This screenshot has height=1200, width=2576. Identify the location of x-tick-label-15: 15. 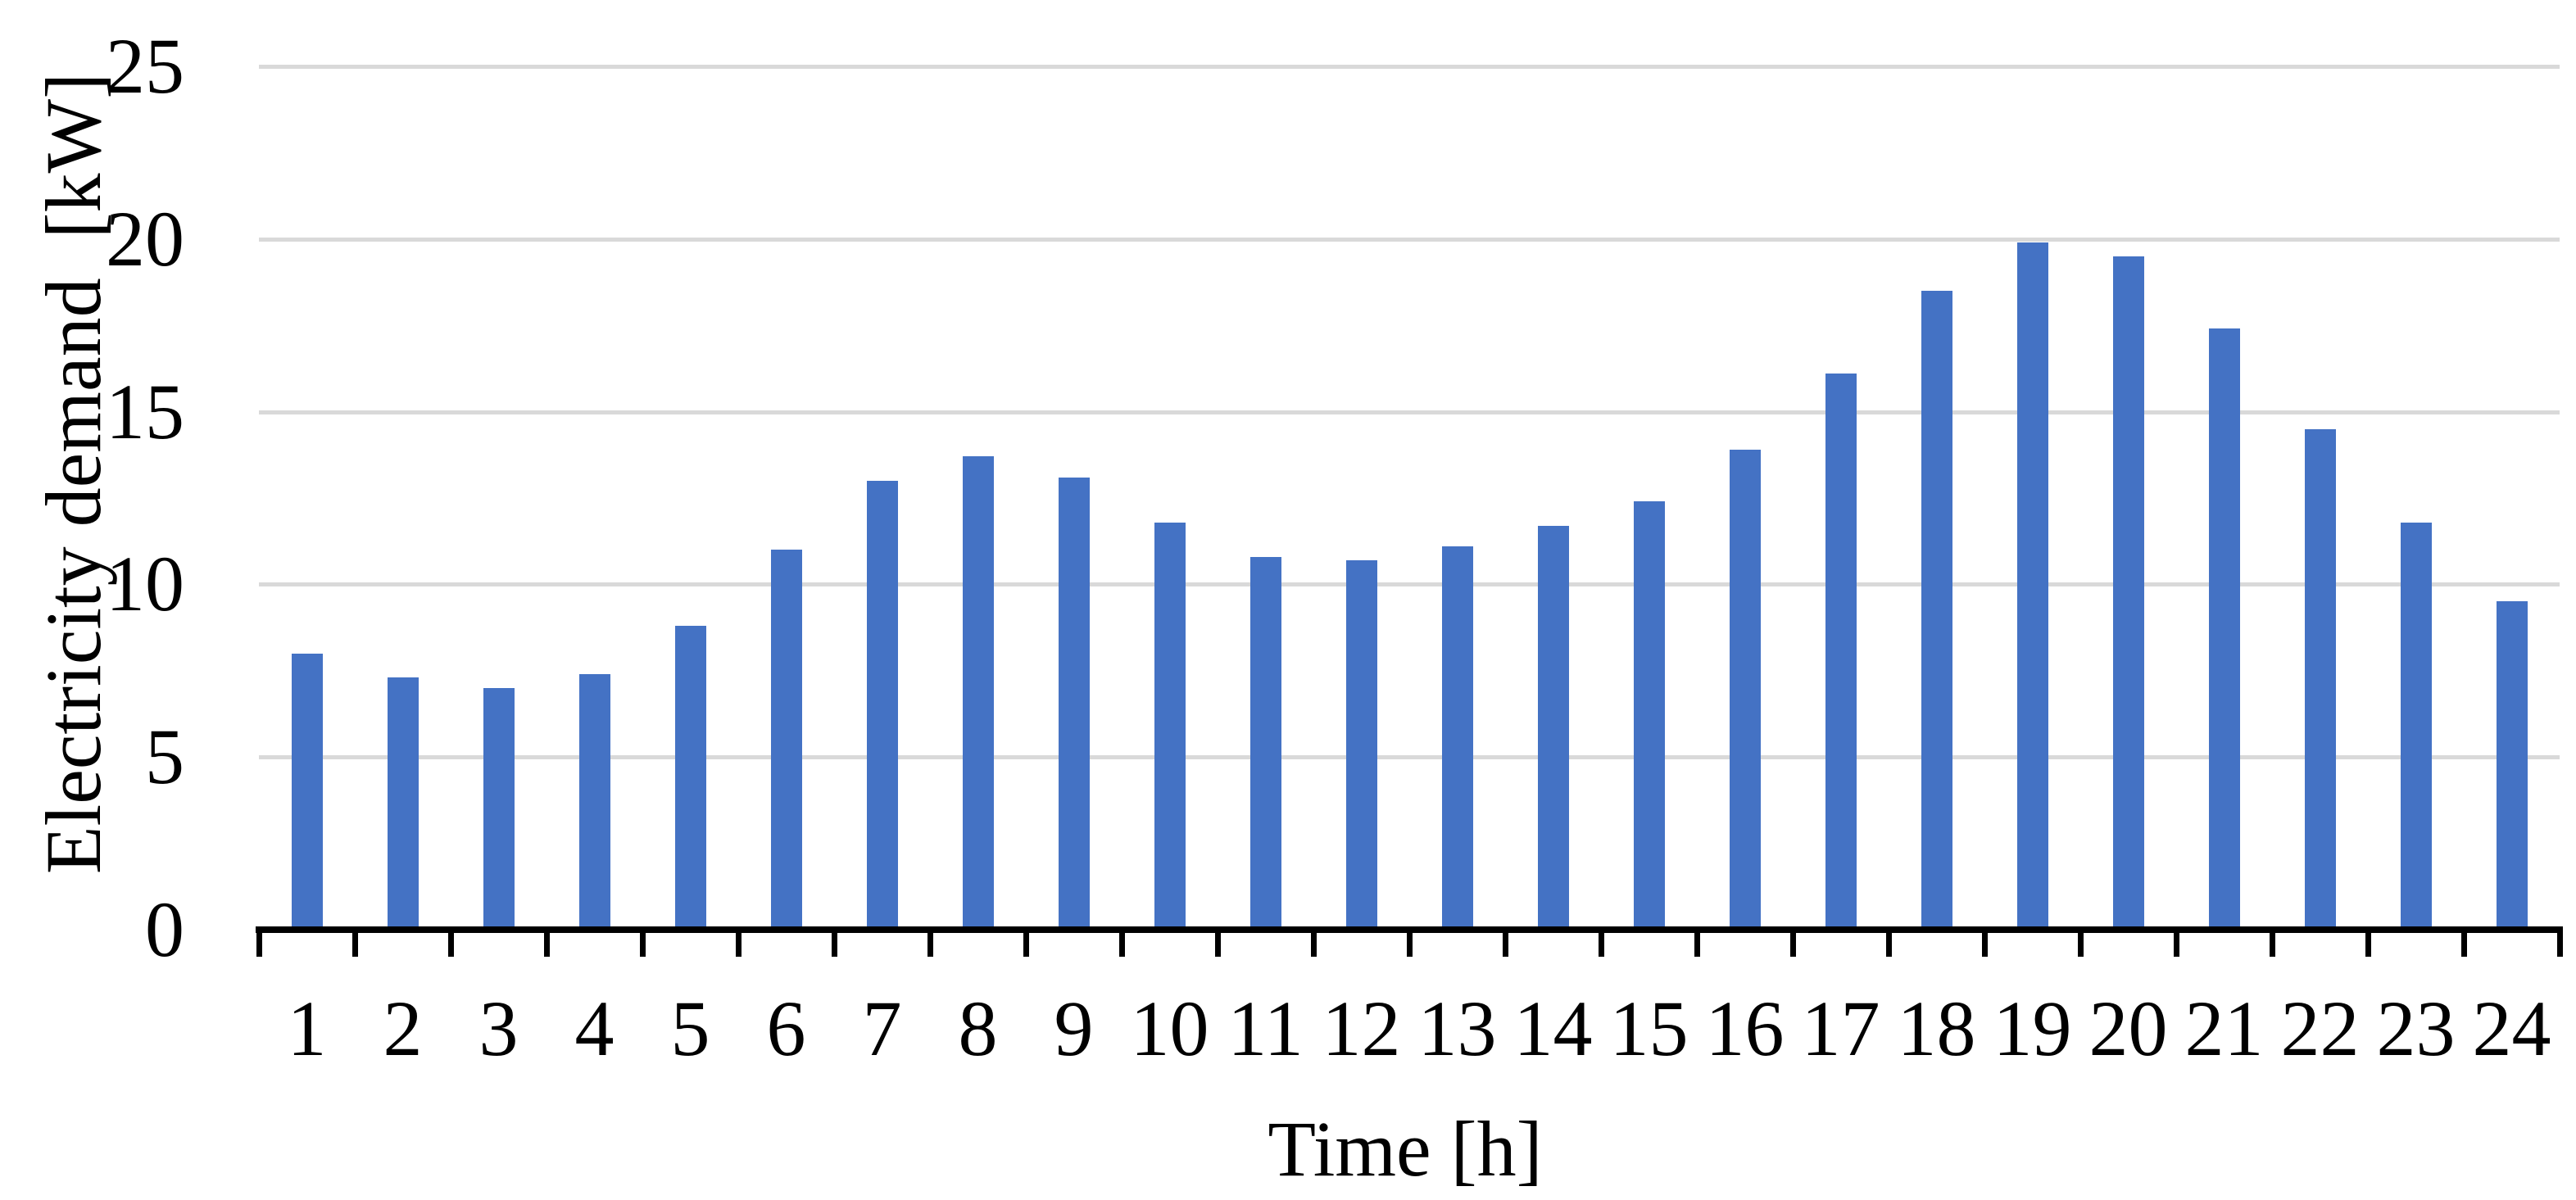
(1649, 1029).